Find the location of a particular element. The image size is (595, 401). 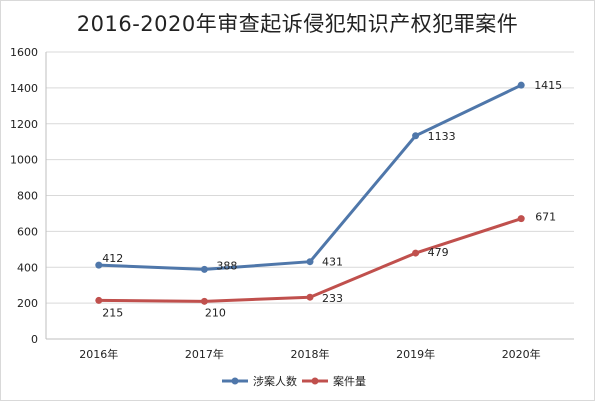

y-tick-label: 200 is located at coordinates (27, 303).